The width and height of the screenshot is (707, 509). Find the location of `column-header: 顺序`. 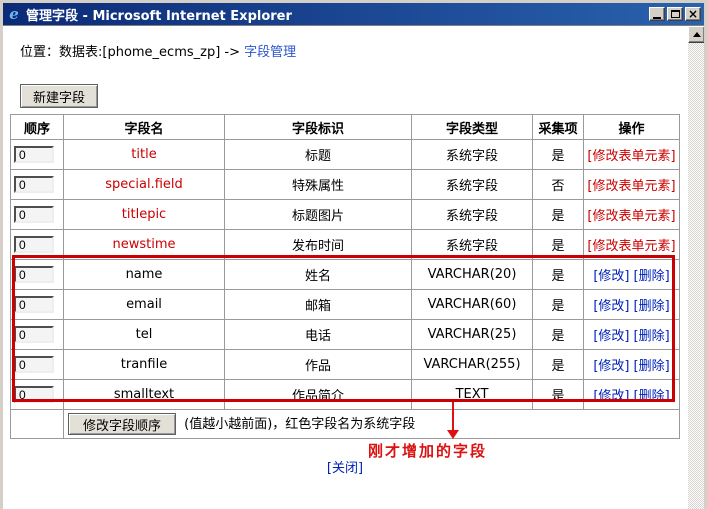

column-header: 顺序 is located at coordinates (37, 127).